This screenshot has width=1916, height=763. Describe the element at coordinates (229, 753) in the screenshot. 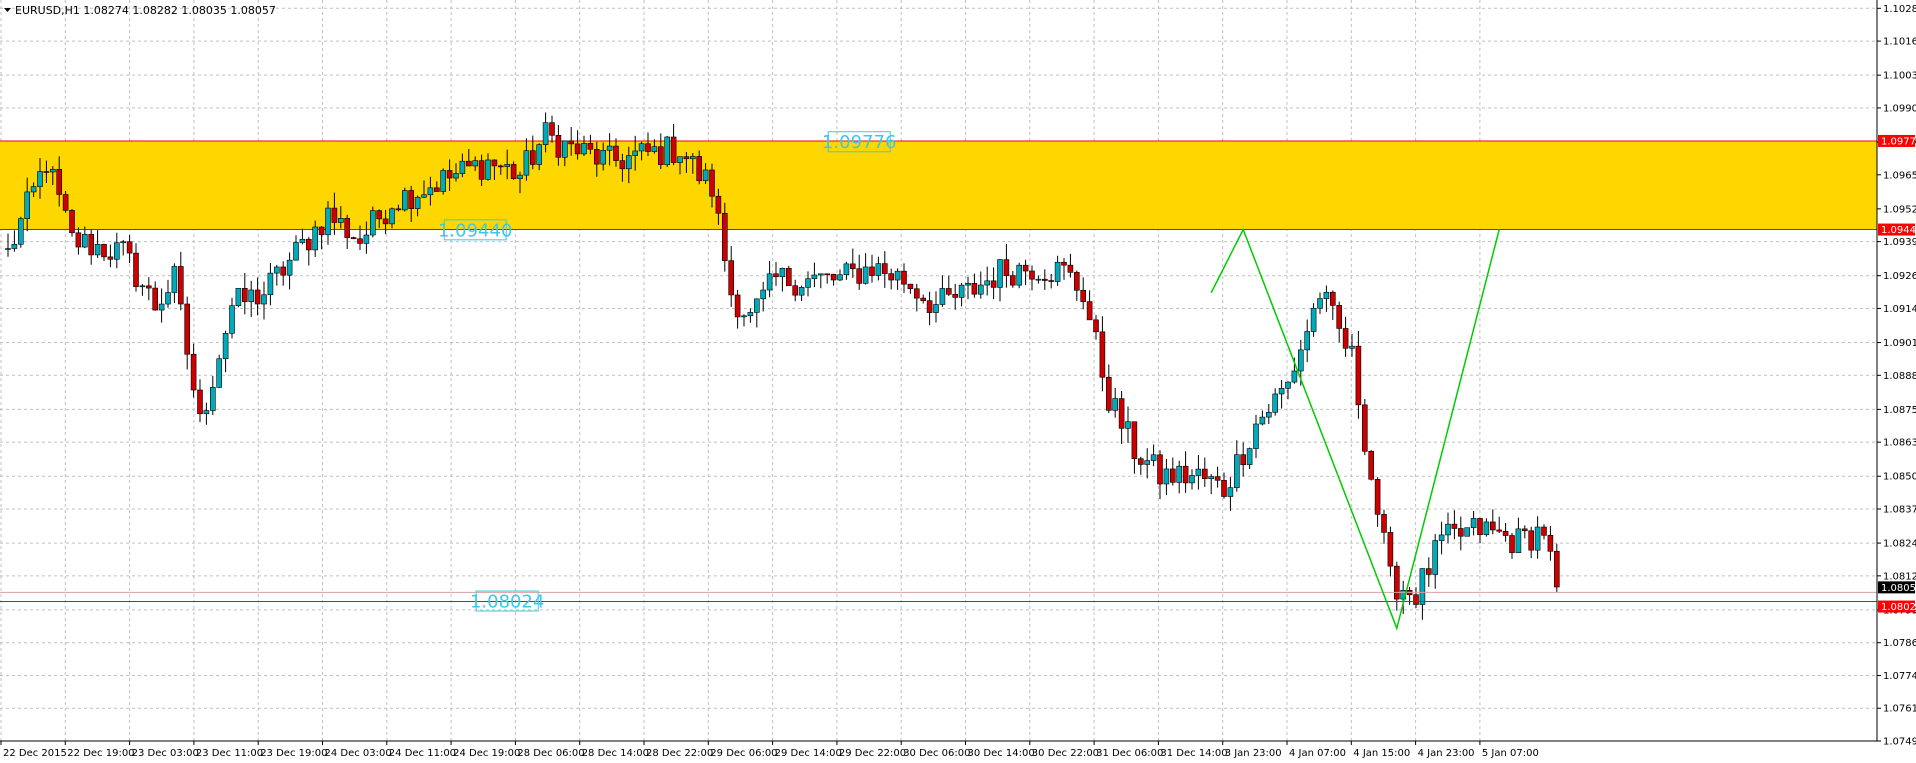

I see `x-tick-label: 23 Dec 11:00` at that location.